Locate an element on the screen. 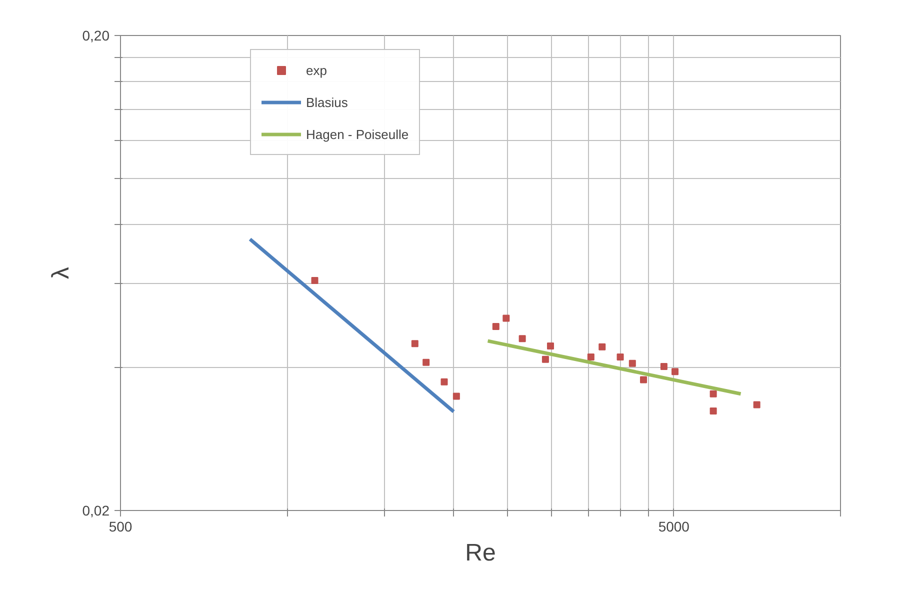  legend-label: Hagen - Poiseulle is located at coordinates (357, 134).